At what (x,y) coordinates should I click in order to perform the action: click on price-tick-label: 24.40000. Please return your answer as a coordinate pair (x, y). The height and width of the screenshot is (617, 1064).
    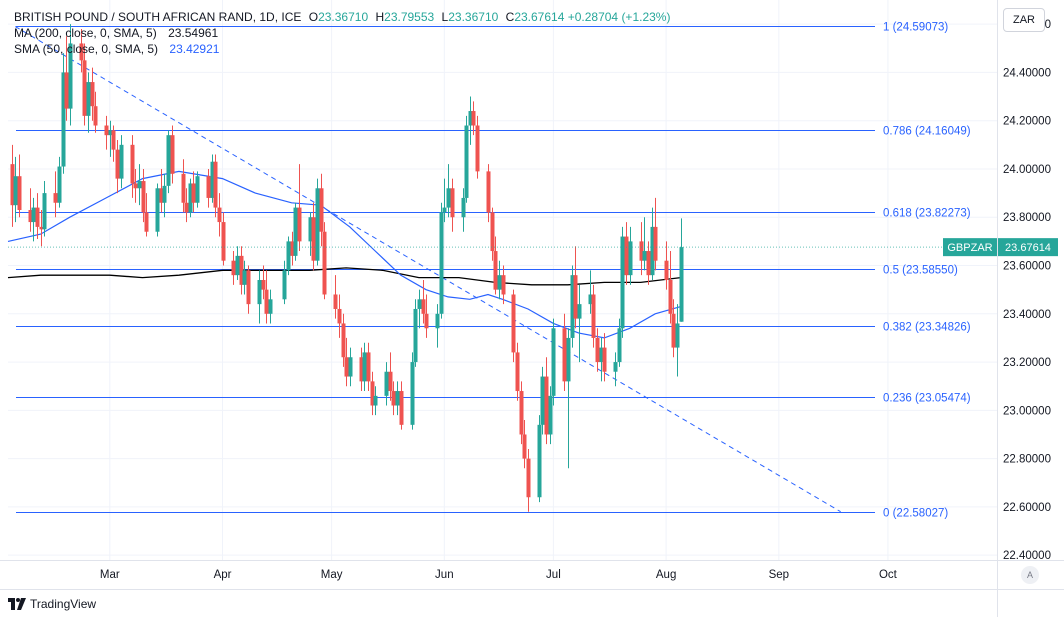
    Looking at the image, I should click on (1027, 73).